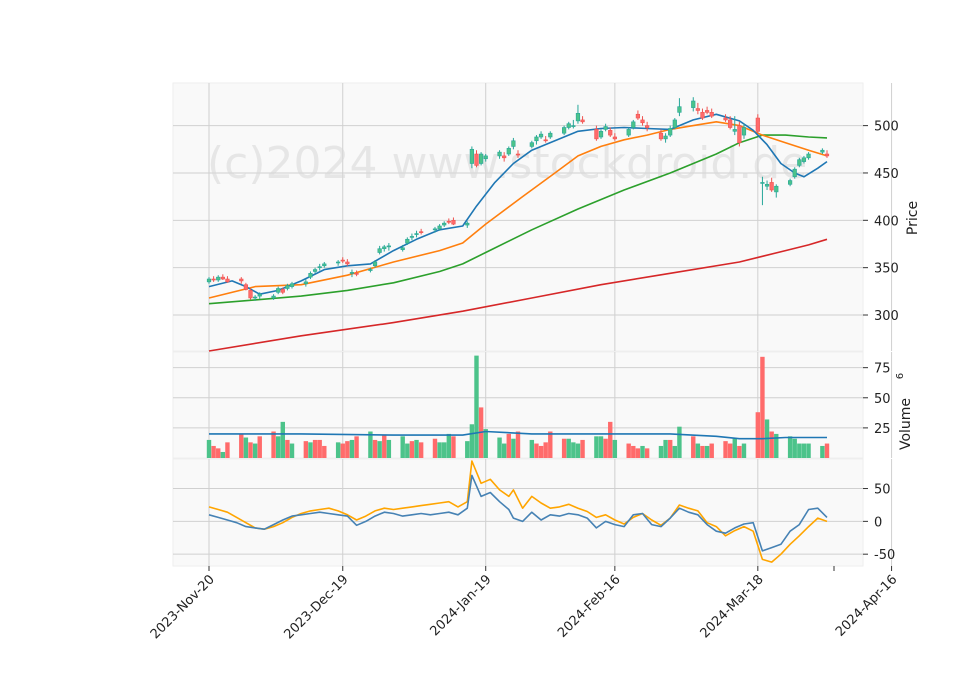 Image resolution: width=960 pixels, height=690 pixels. What do you see at coordinates (732, 606) in the screenshot?
I see `x-tick-label: 2024-Mar-18` at bounding box center [732, 606].